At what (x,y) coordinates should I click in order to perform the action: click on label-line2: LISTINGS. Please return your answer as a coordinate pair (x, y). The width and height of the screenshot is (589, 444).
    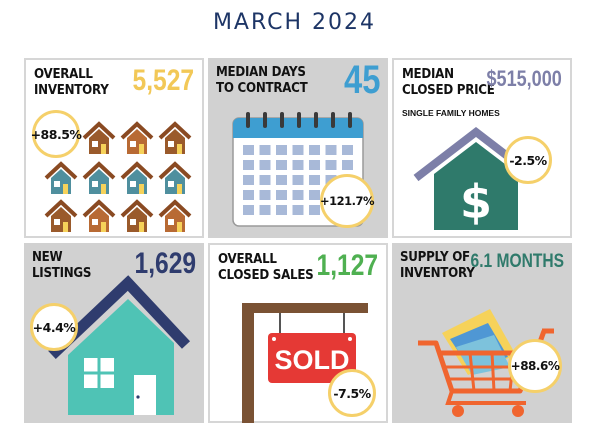
    Looking at the image, I should click on (62, 273).